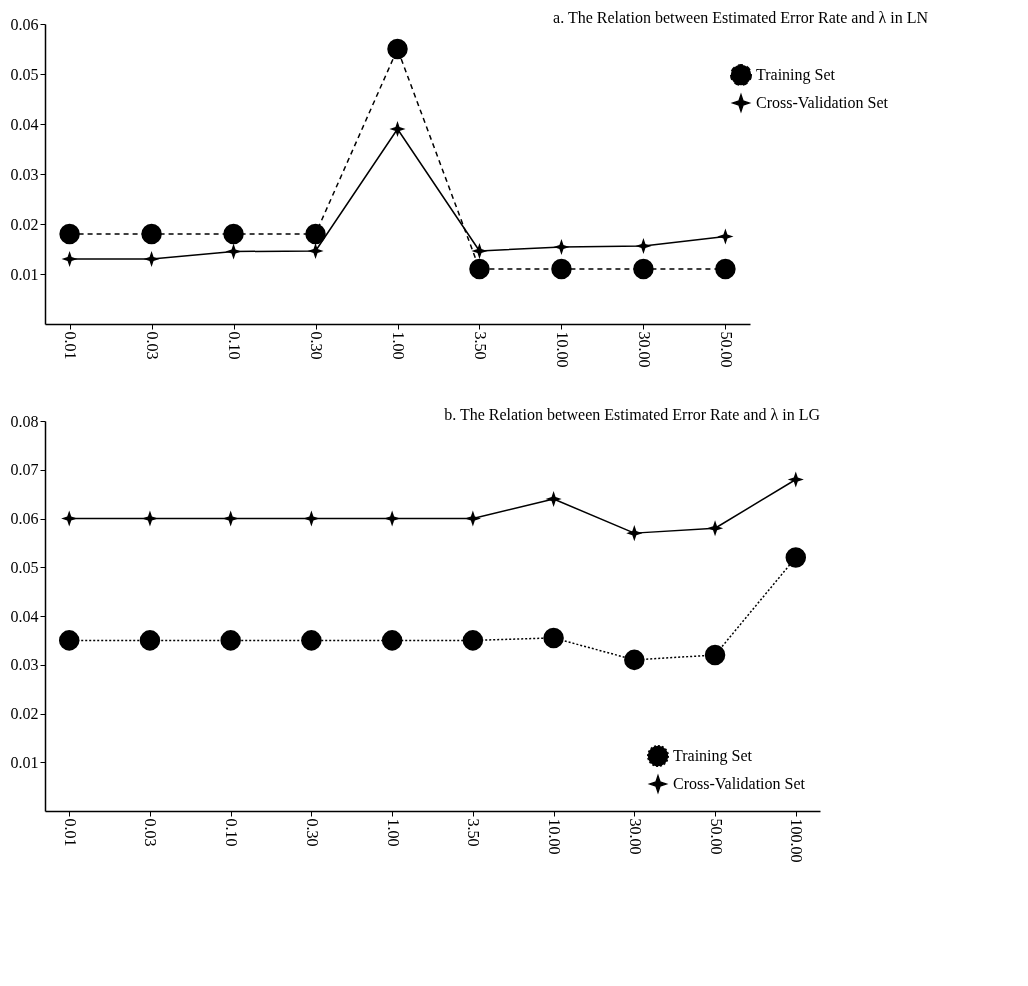 The width and height of the screenshot is (1028, 986). Describe the element at coordinates (24, 421) in the screenshot. I see `y-tick-label: 0.08` at that location.